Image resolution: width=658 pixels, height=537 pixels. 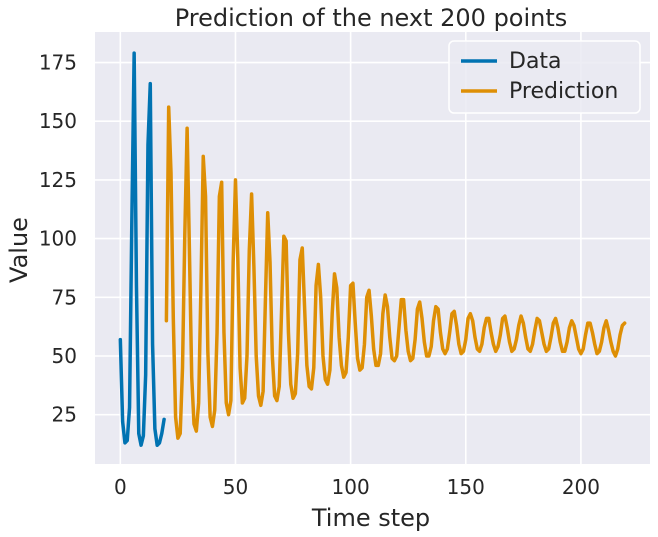 What do you see at coordinates (351, 487) in the screenshot?
I see `x-tick-label: 100` at bounding box center [351, 487].